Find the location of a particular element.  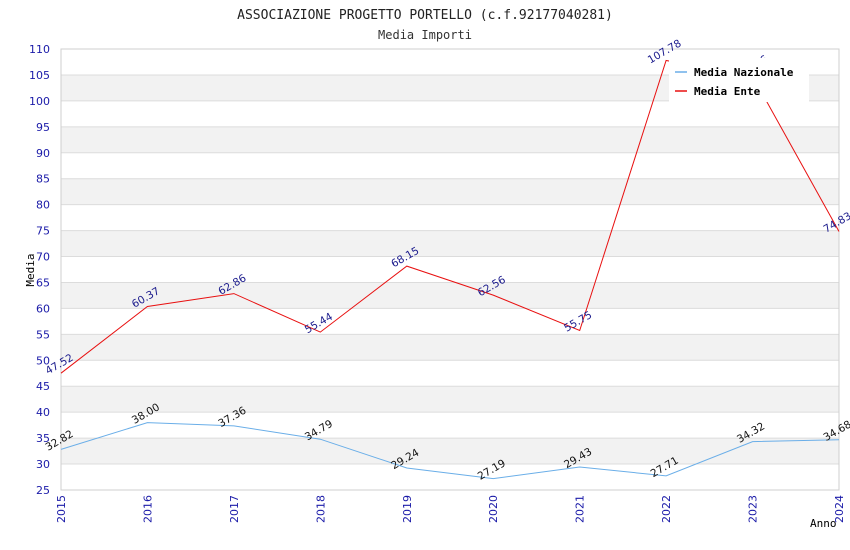

y-axis-title: Media is located at coordinates (30, 269).